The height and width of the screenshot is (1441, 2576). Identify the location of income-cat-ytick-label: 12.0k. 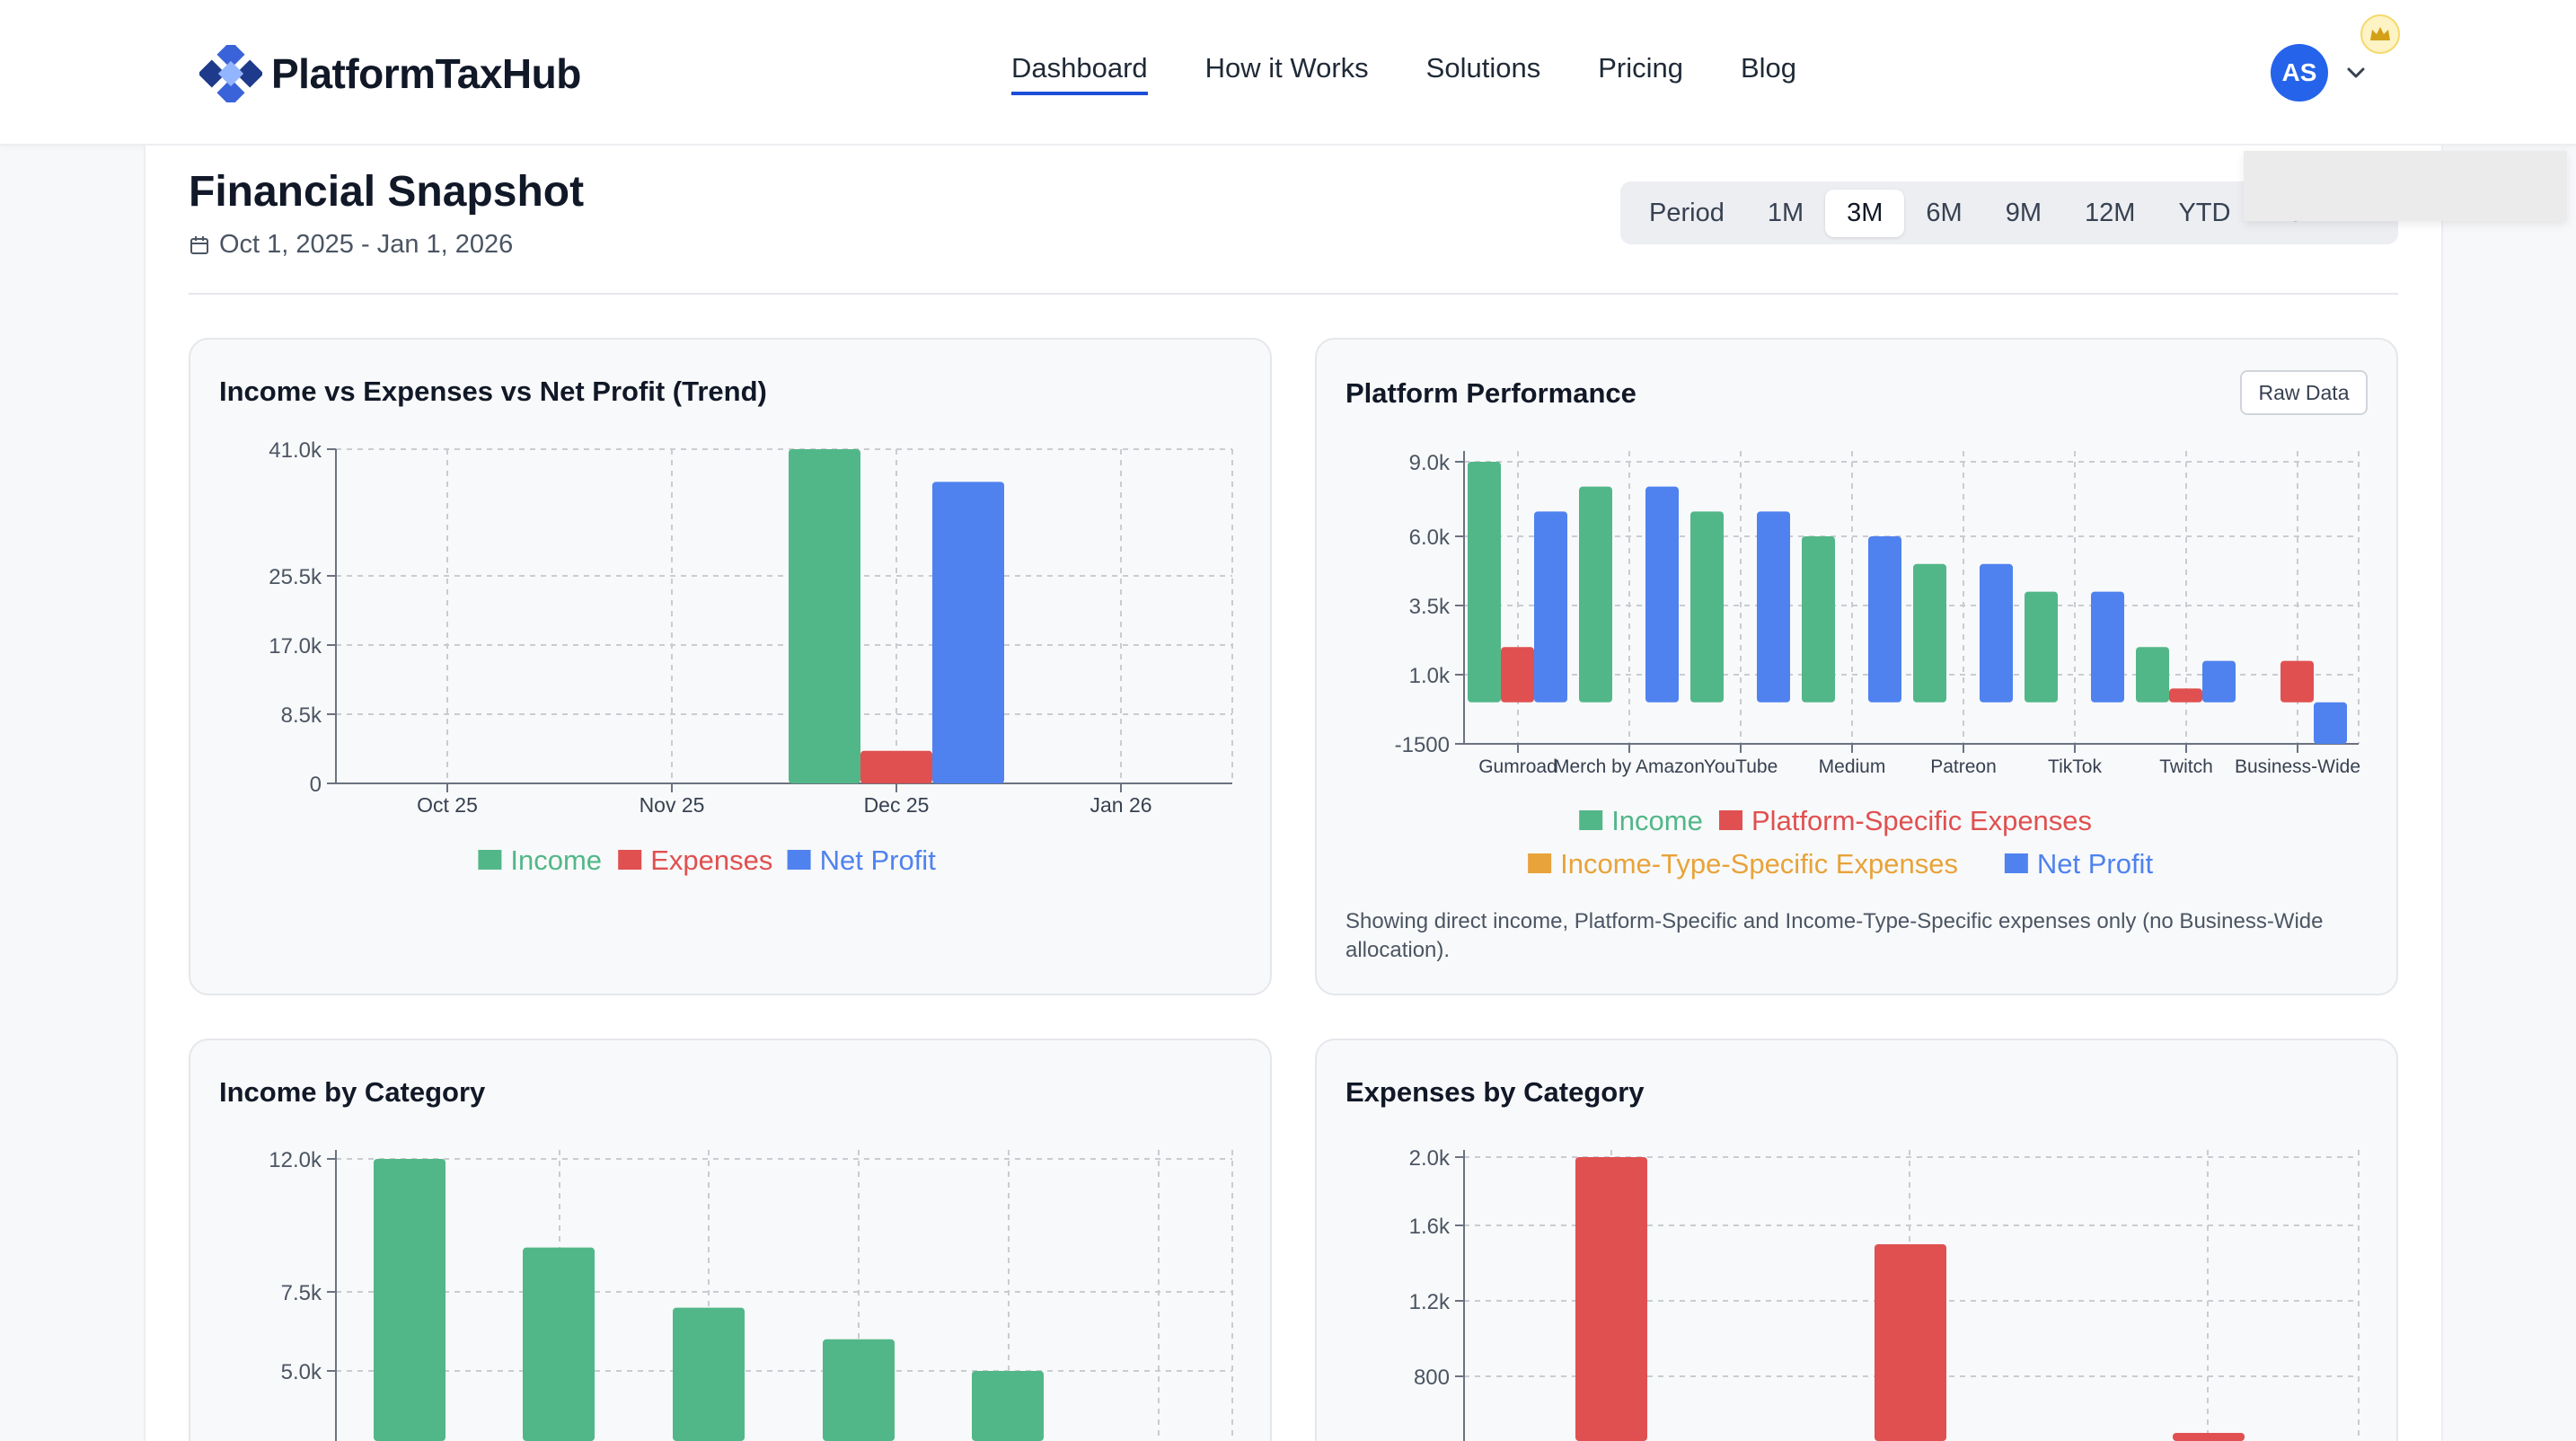
(295, 1160).